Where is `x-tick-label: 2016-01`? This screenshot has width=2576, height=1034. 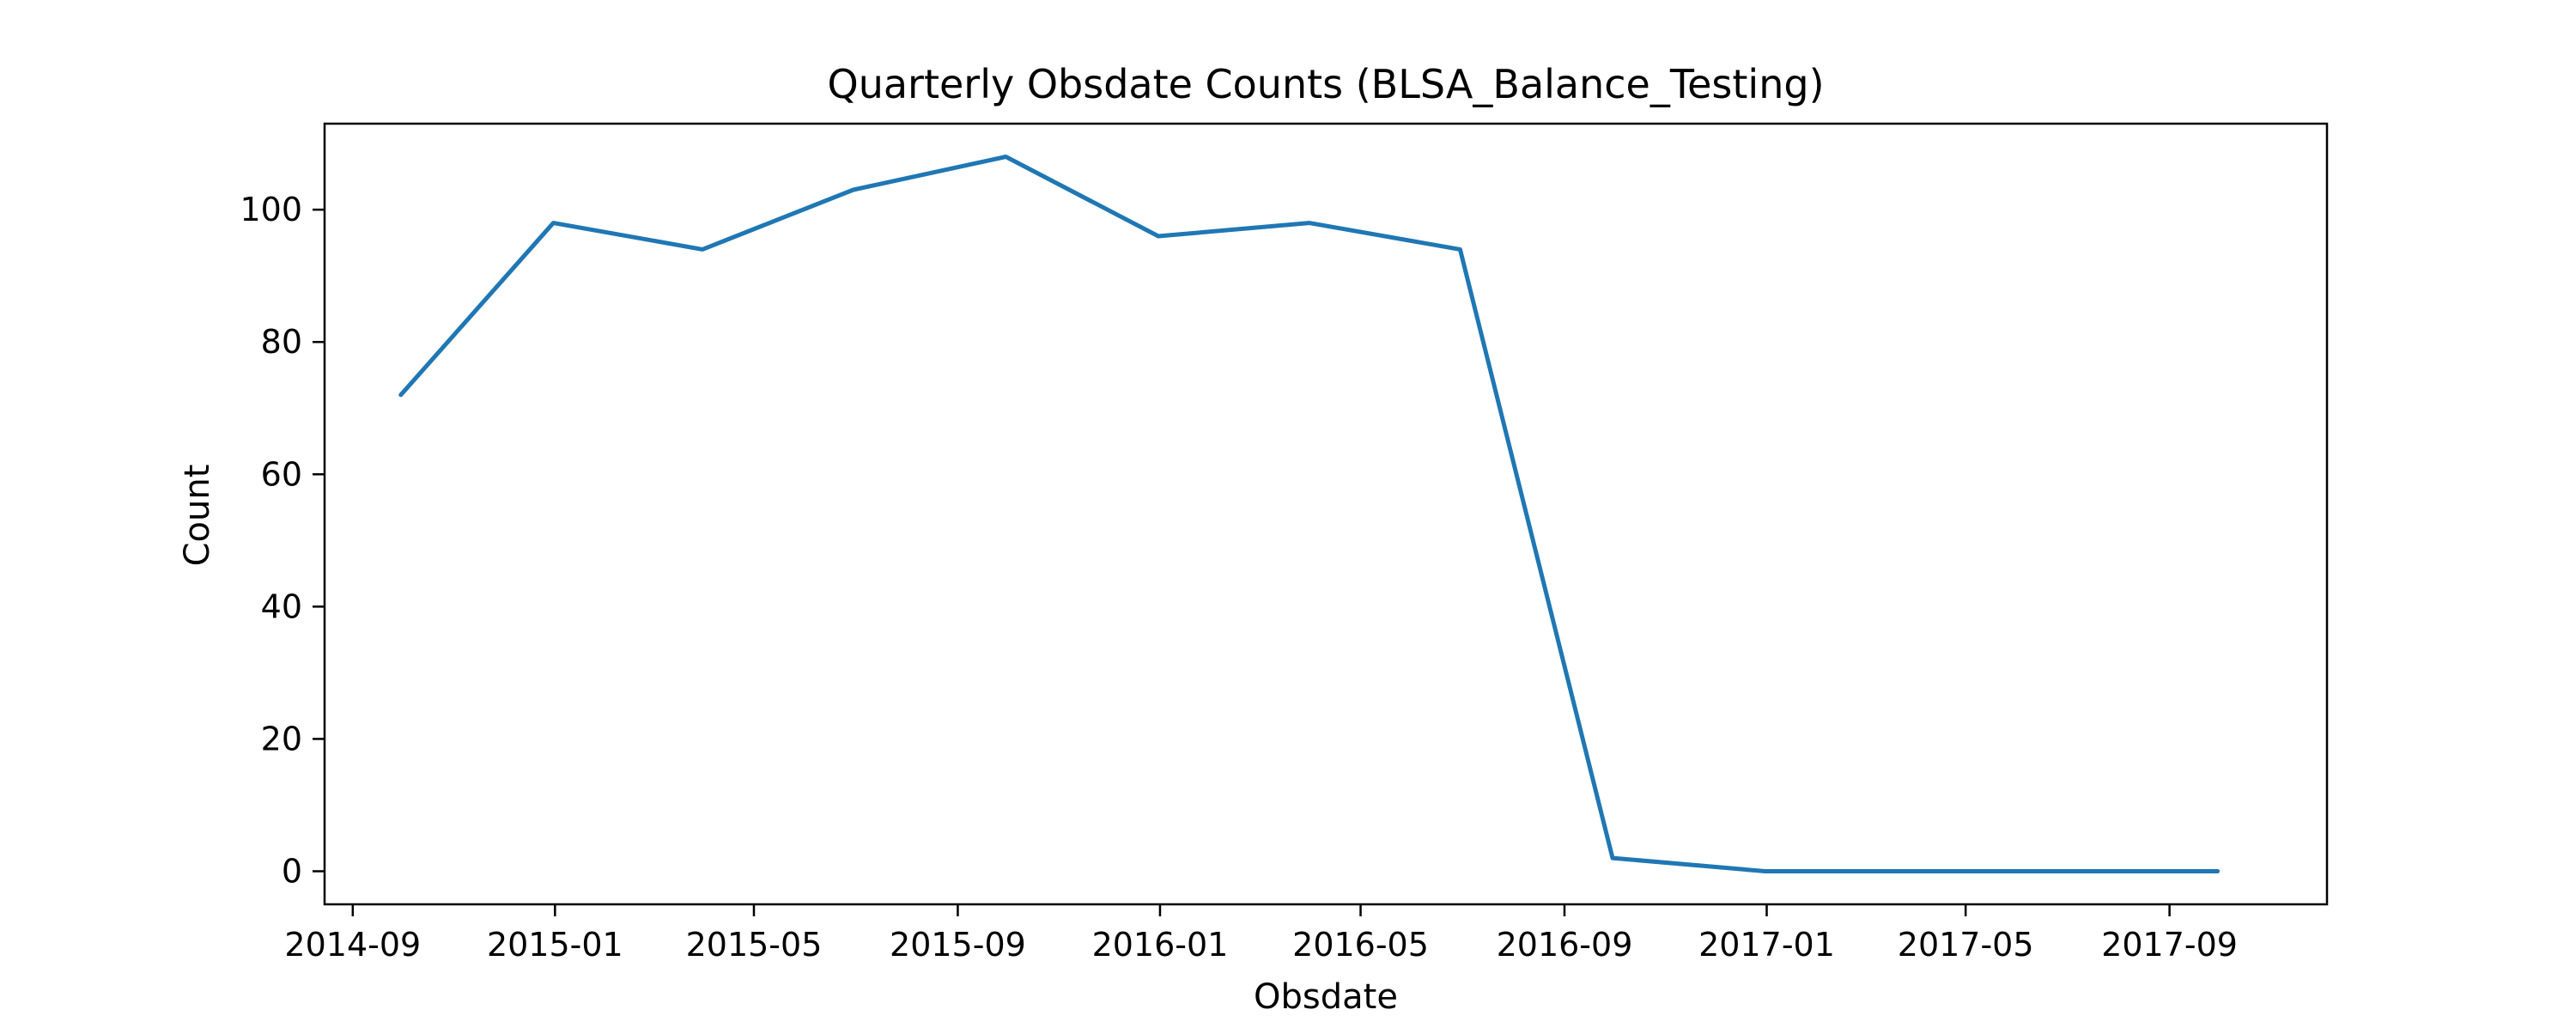 x-tick-label: 2016-01 is located at coordinates (1160, 945).